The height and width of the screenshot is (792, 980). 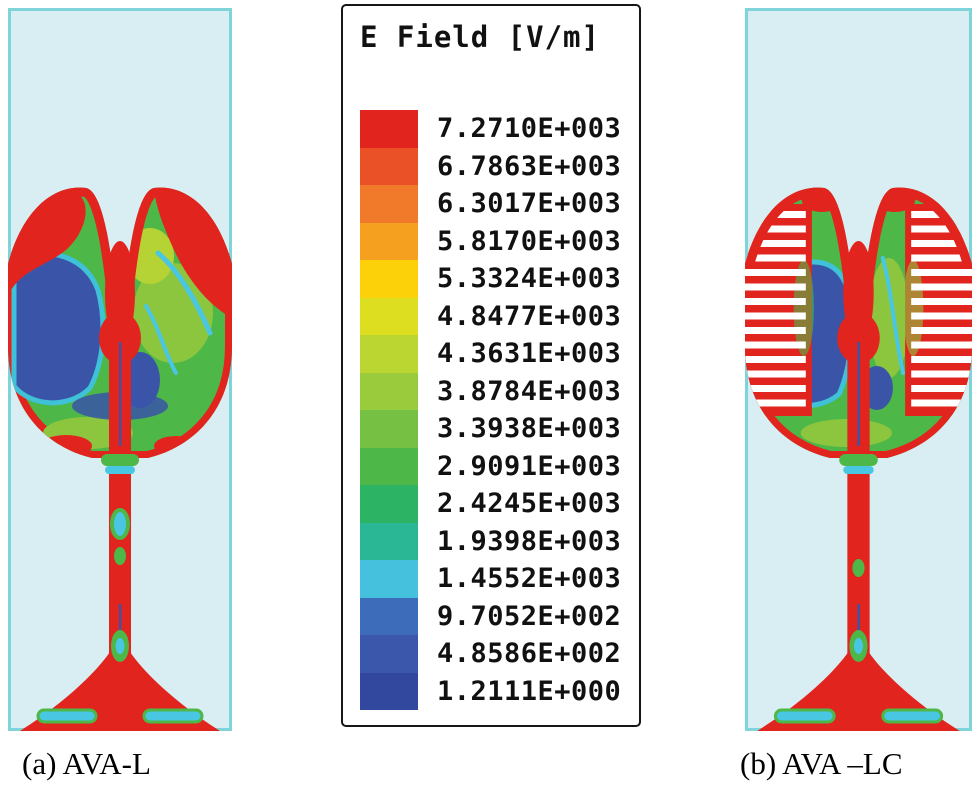 What do you see at coordinates (529, 691) in the screenshot?
I see `colorbar-value: 1.2111E+000` at bounding box center [529, 691].